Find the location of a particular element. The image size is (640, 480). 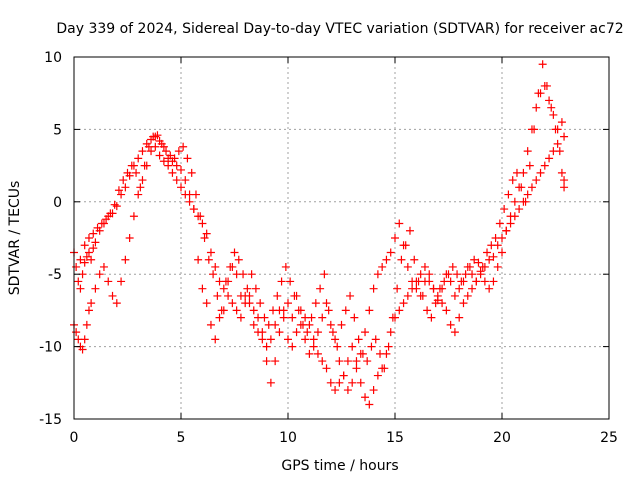

y-tick-label: -15 is located at coordinates (50, 420).